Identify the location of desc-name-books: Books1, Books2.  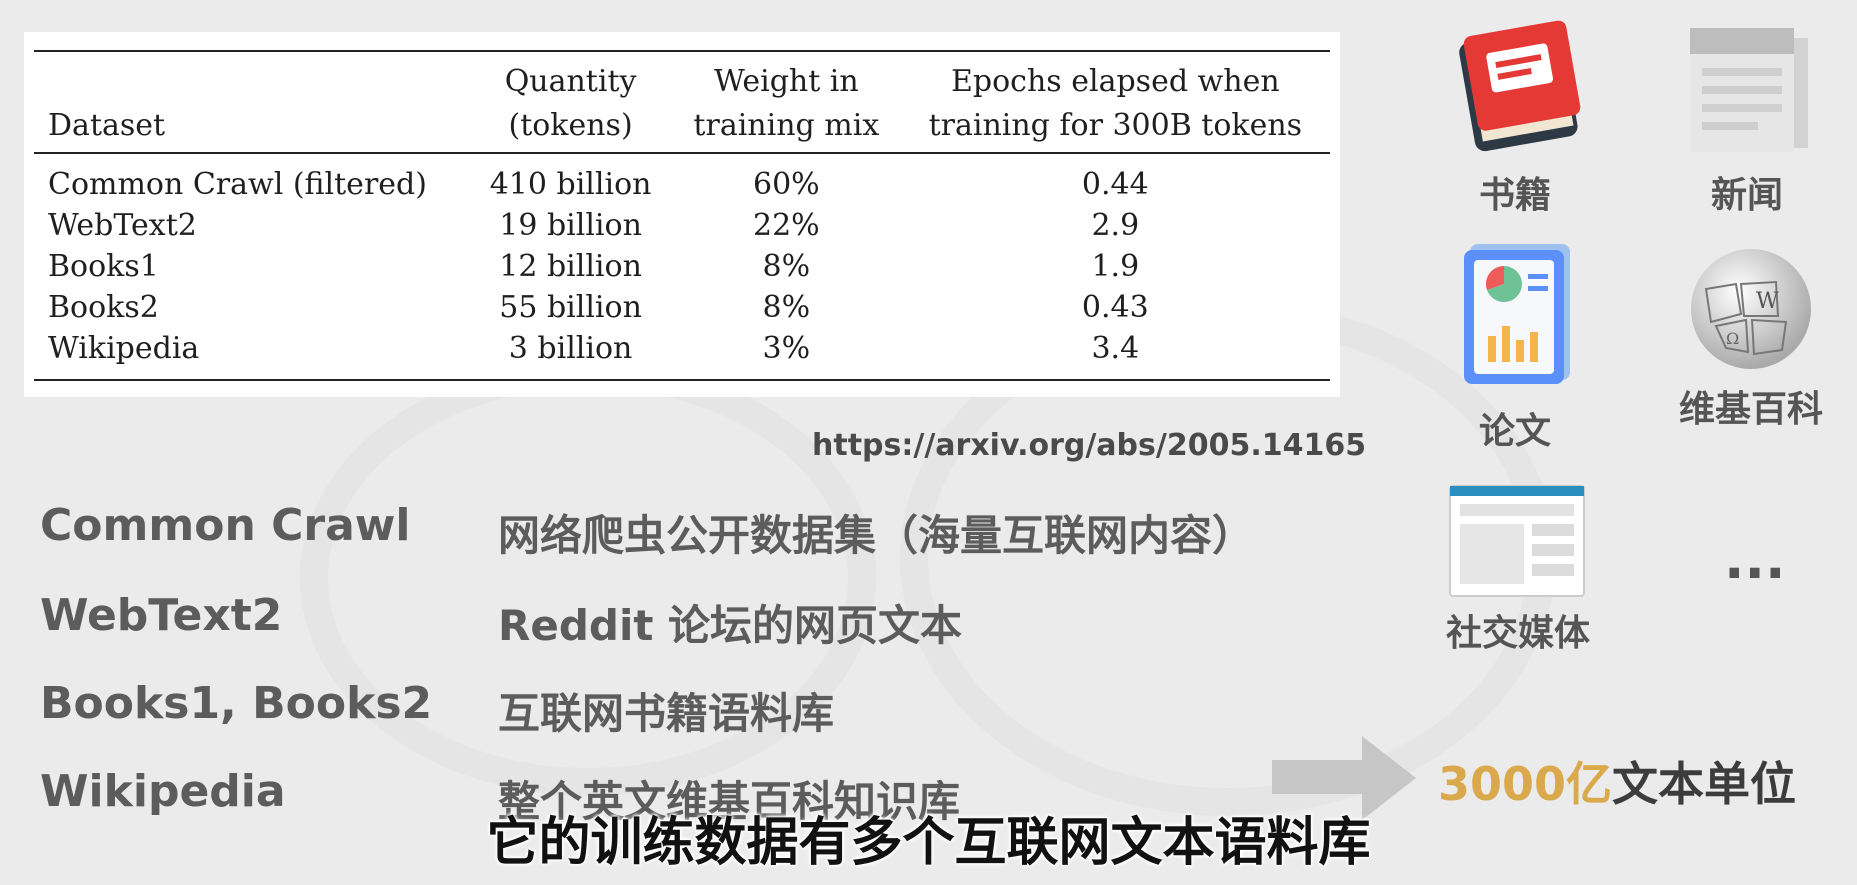
(236, 703).